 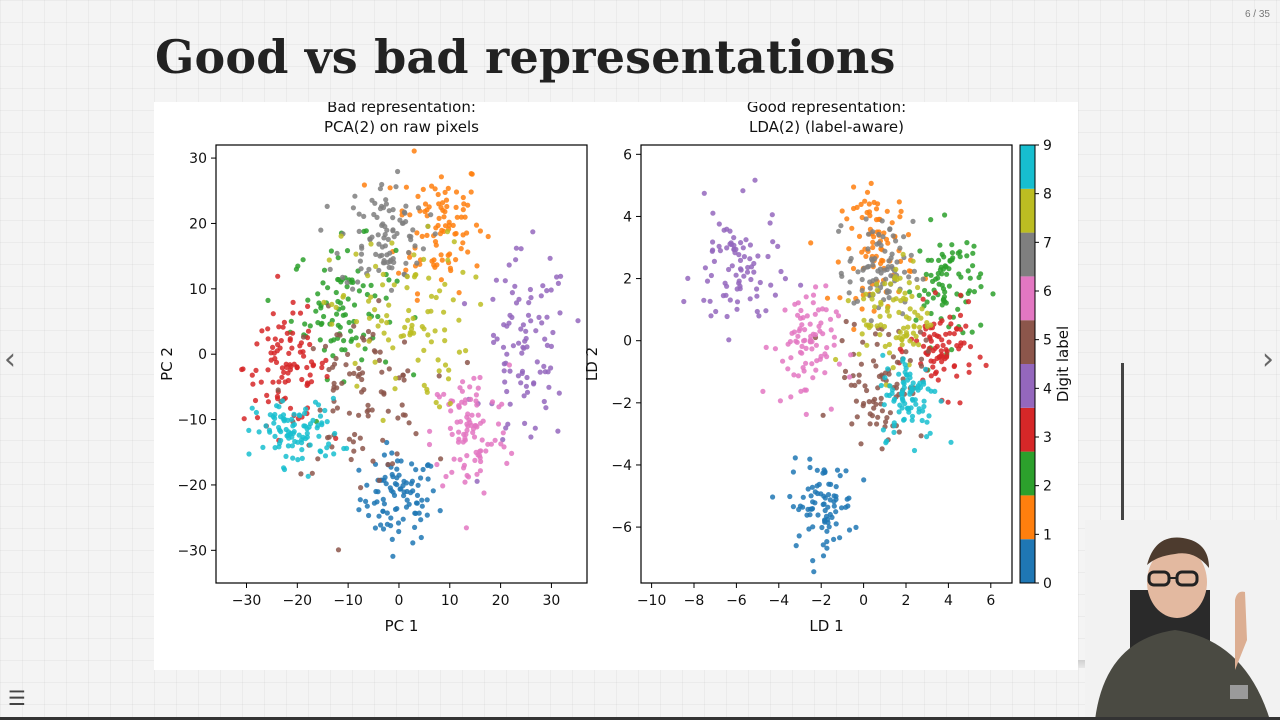 I want to click on next-slide-button: ›, so click(x=1268, y=359).